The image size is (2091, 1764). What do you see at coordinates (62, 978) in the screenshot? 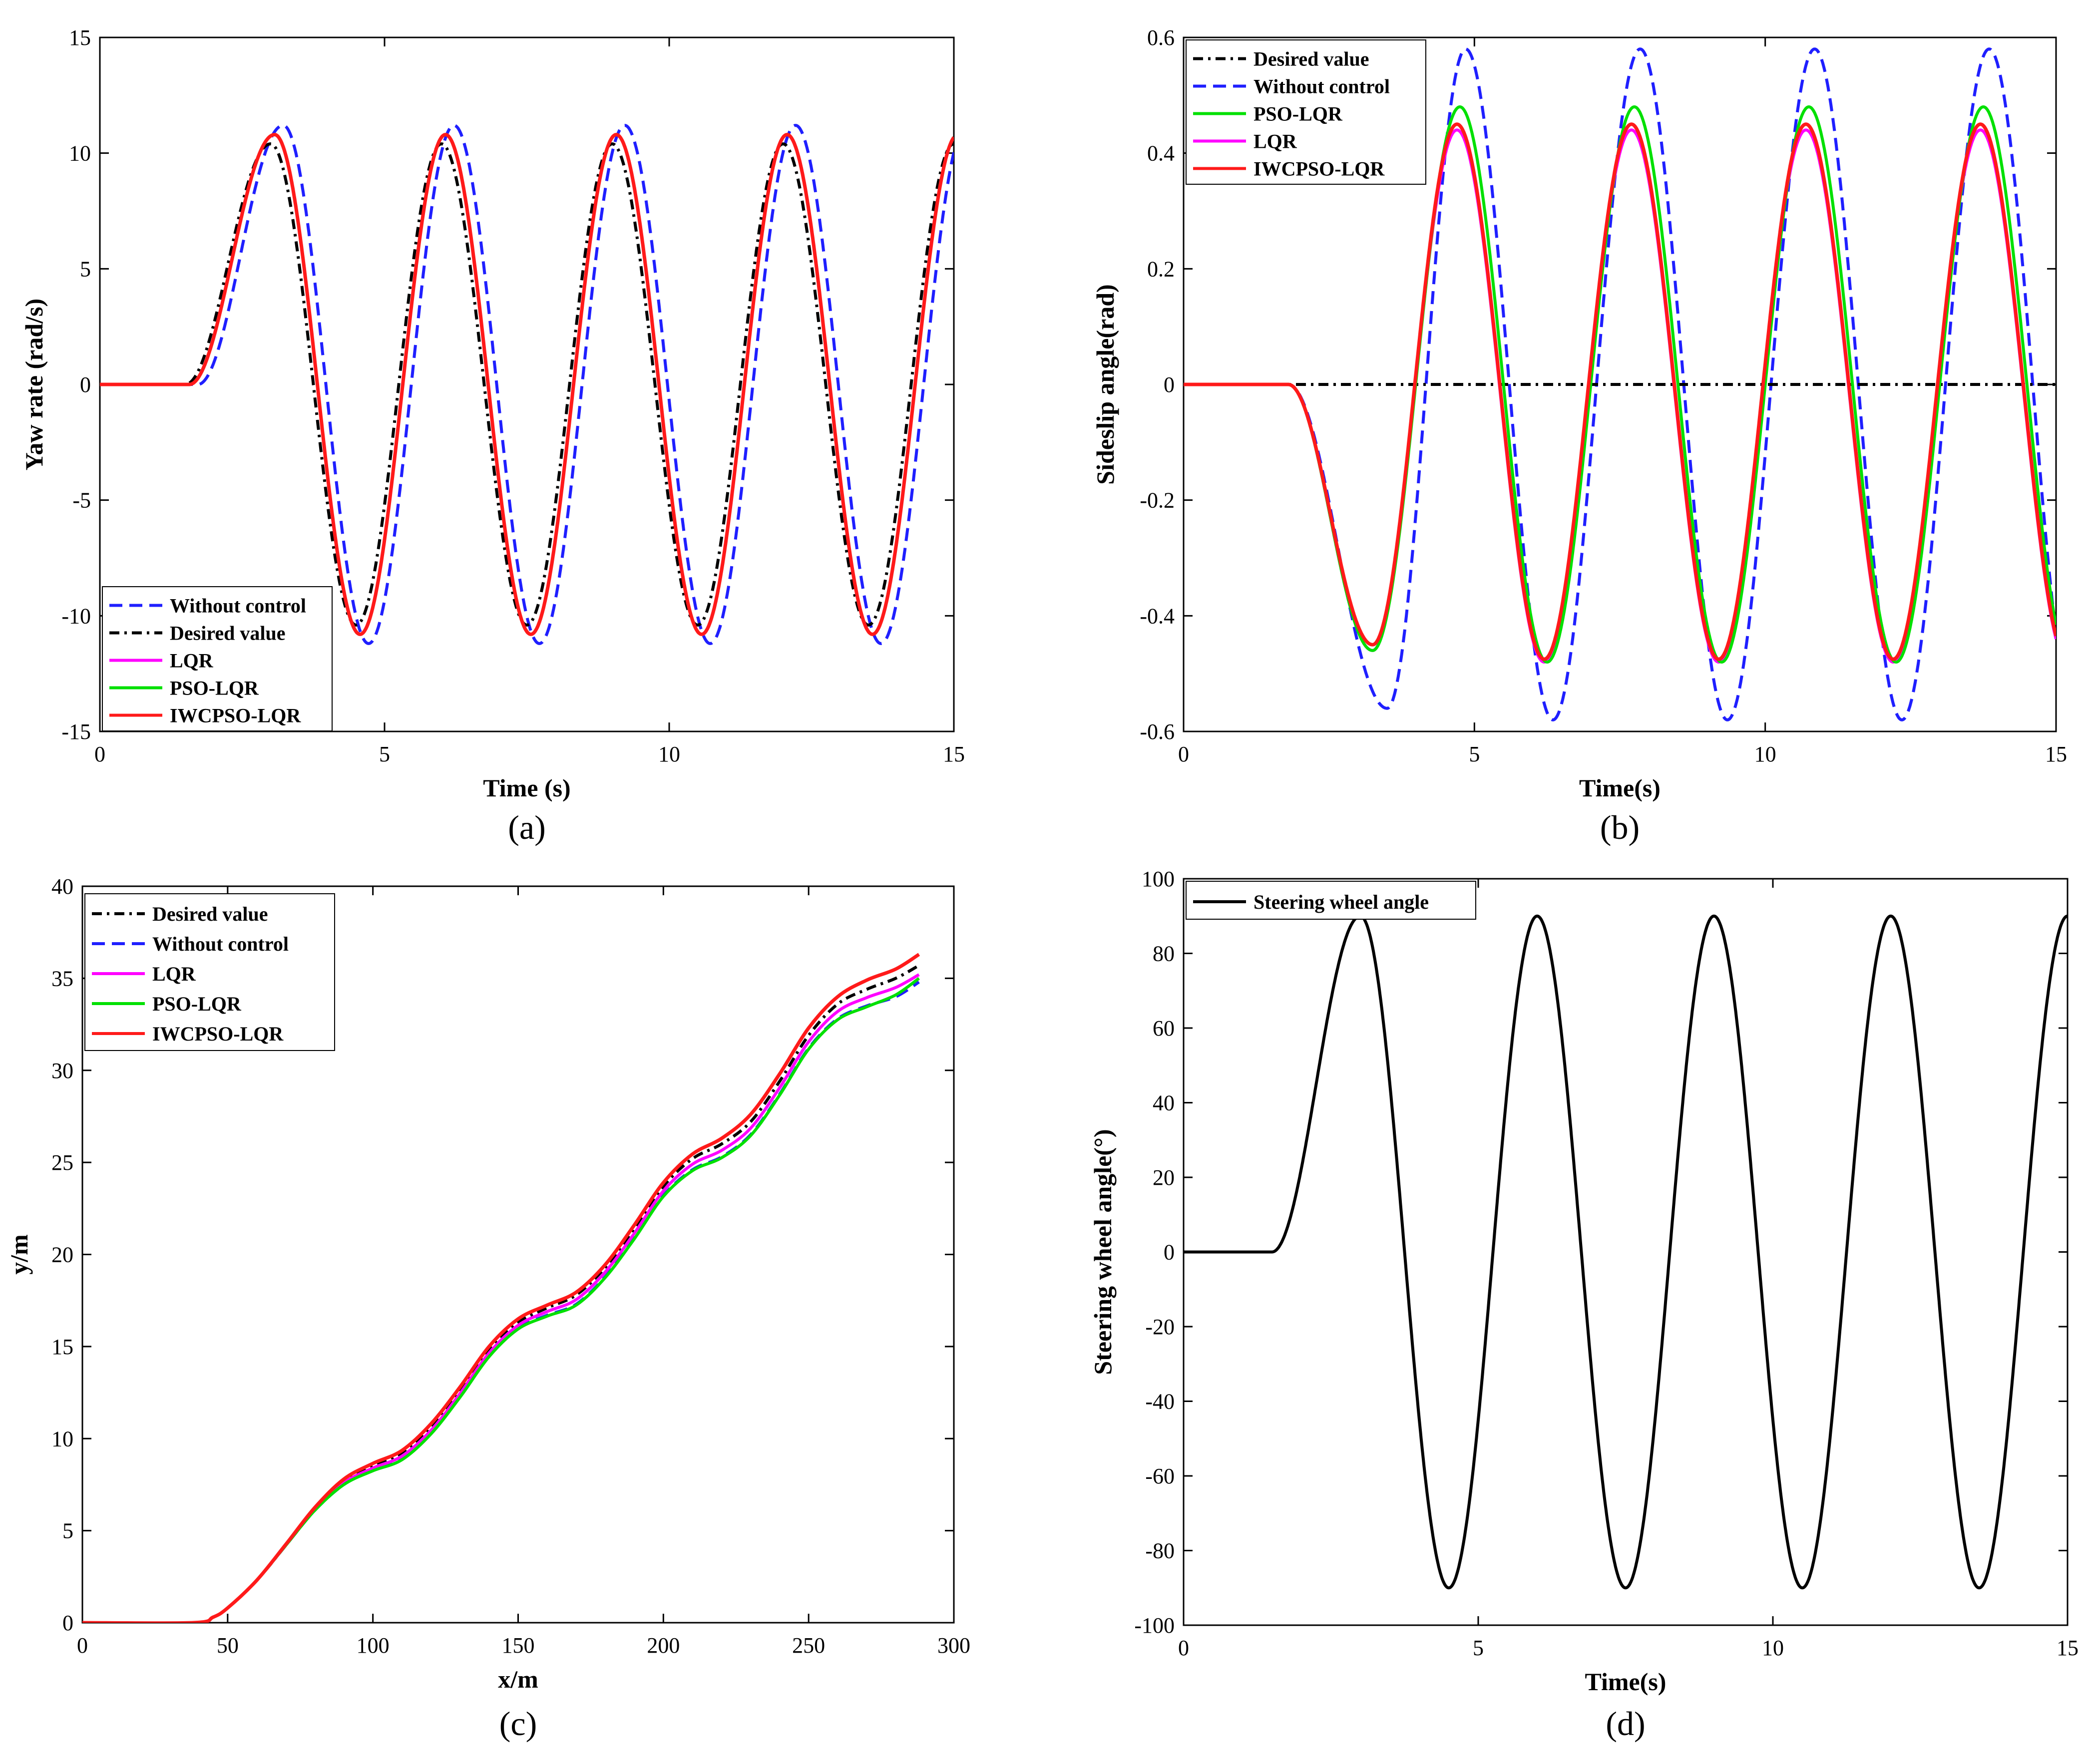
I see `y-tick-label: 35` at bounding box center [62, 978].